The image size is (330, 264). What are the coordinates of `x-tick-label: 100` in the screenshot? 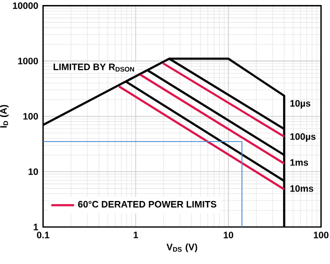 It's located at (321, 235).